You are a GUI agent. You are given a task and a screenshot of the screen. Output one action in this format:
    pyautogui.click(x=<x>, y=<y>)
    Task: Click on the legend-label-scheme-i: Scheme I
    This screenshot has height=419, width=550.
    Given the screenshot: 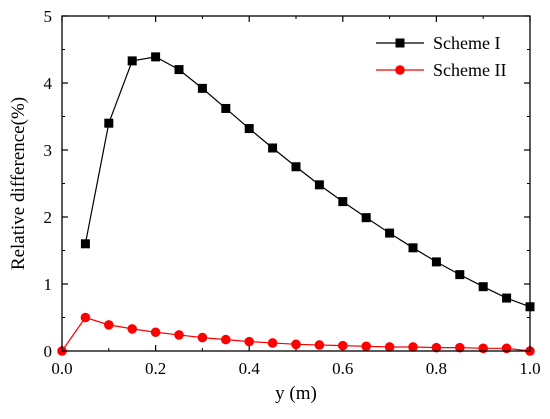 What is the action you would take?
    pyautogui.click(x=466, y=43)
    